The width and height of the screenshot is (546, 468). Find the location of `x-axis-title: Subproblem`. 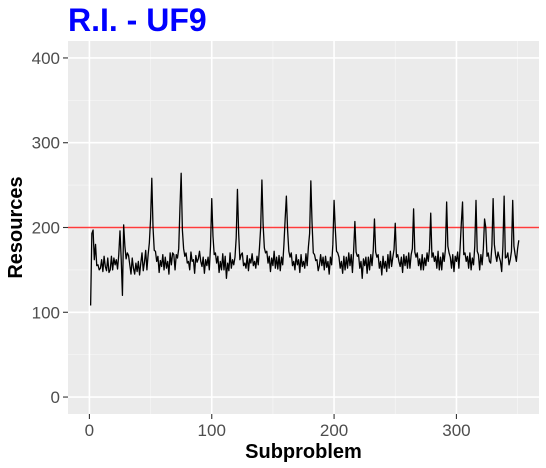

x-axis-title: Subproblem is located at coordinates (303, 452).